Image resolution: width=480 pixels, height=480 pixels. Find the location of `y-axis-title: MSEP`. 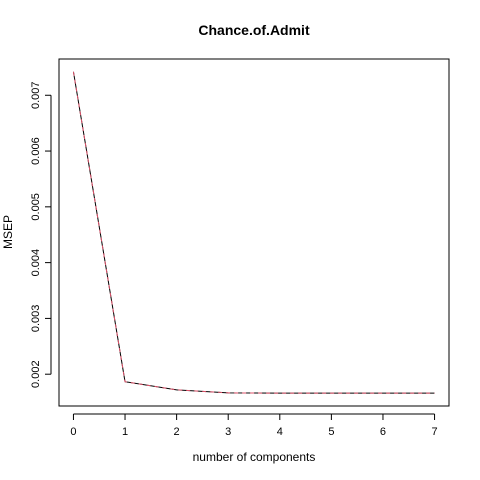

y-axis-title: MSEP is located at coordinates (8, 232).